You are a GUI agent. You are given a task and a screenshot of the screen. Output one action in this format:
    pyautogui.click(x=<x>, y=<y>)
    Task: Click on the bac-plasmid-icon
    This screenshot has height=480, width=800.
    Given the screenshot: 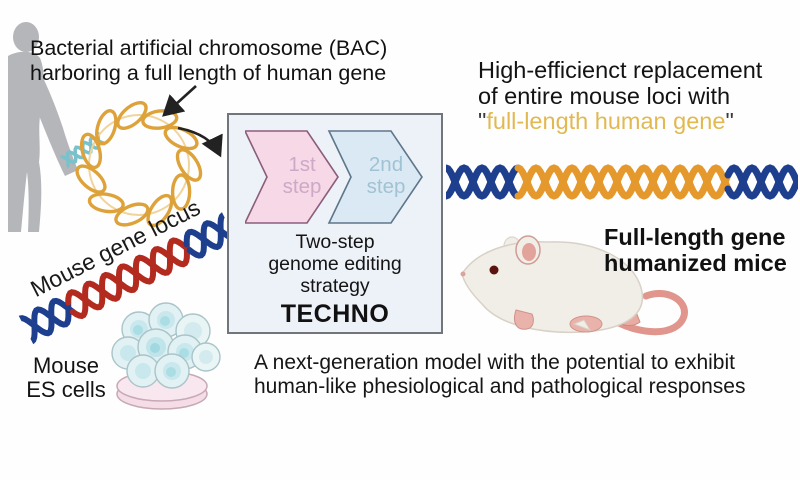 What is the action you would take?
    pyautogui.click(x=139, y=164)
    